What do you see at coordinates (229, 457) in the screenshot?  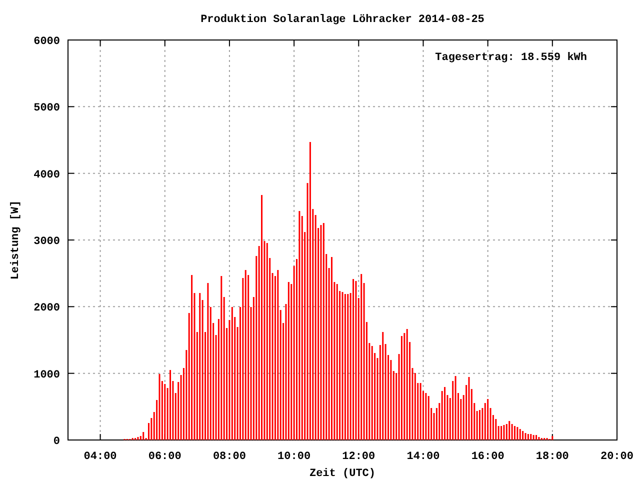 I see `x-tick-label: 08:00` at bounding box center [229, 457].